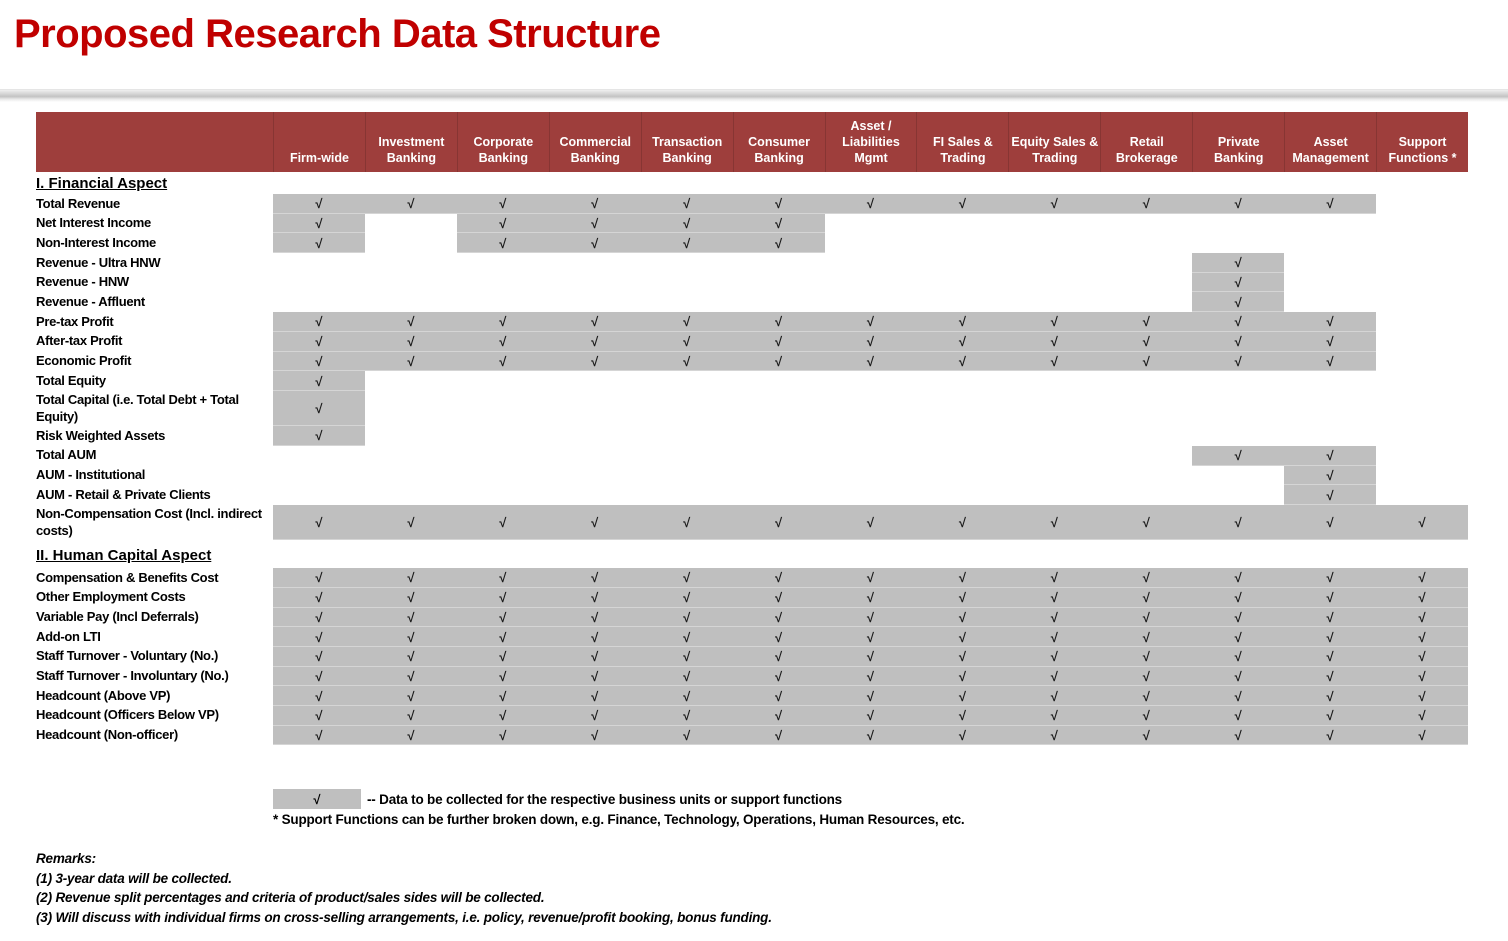  I want to click on page-title: Proposed Research Data Structure, so click(337, 34).